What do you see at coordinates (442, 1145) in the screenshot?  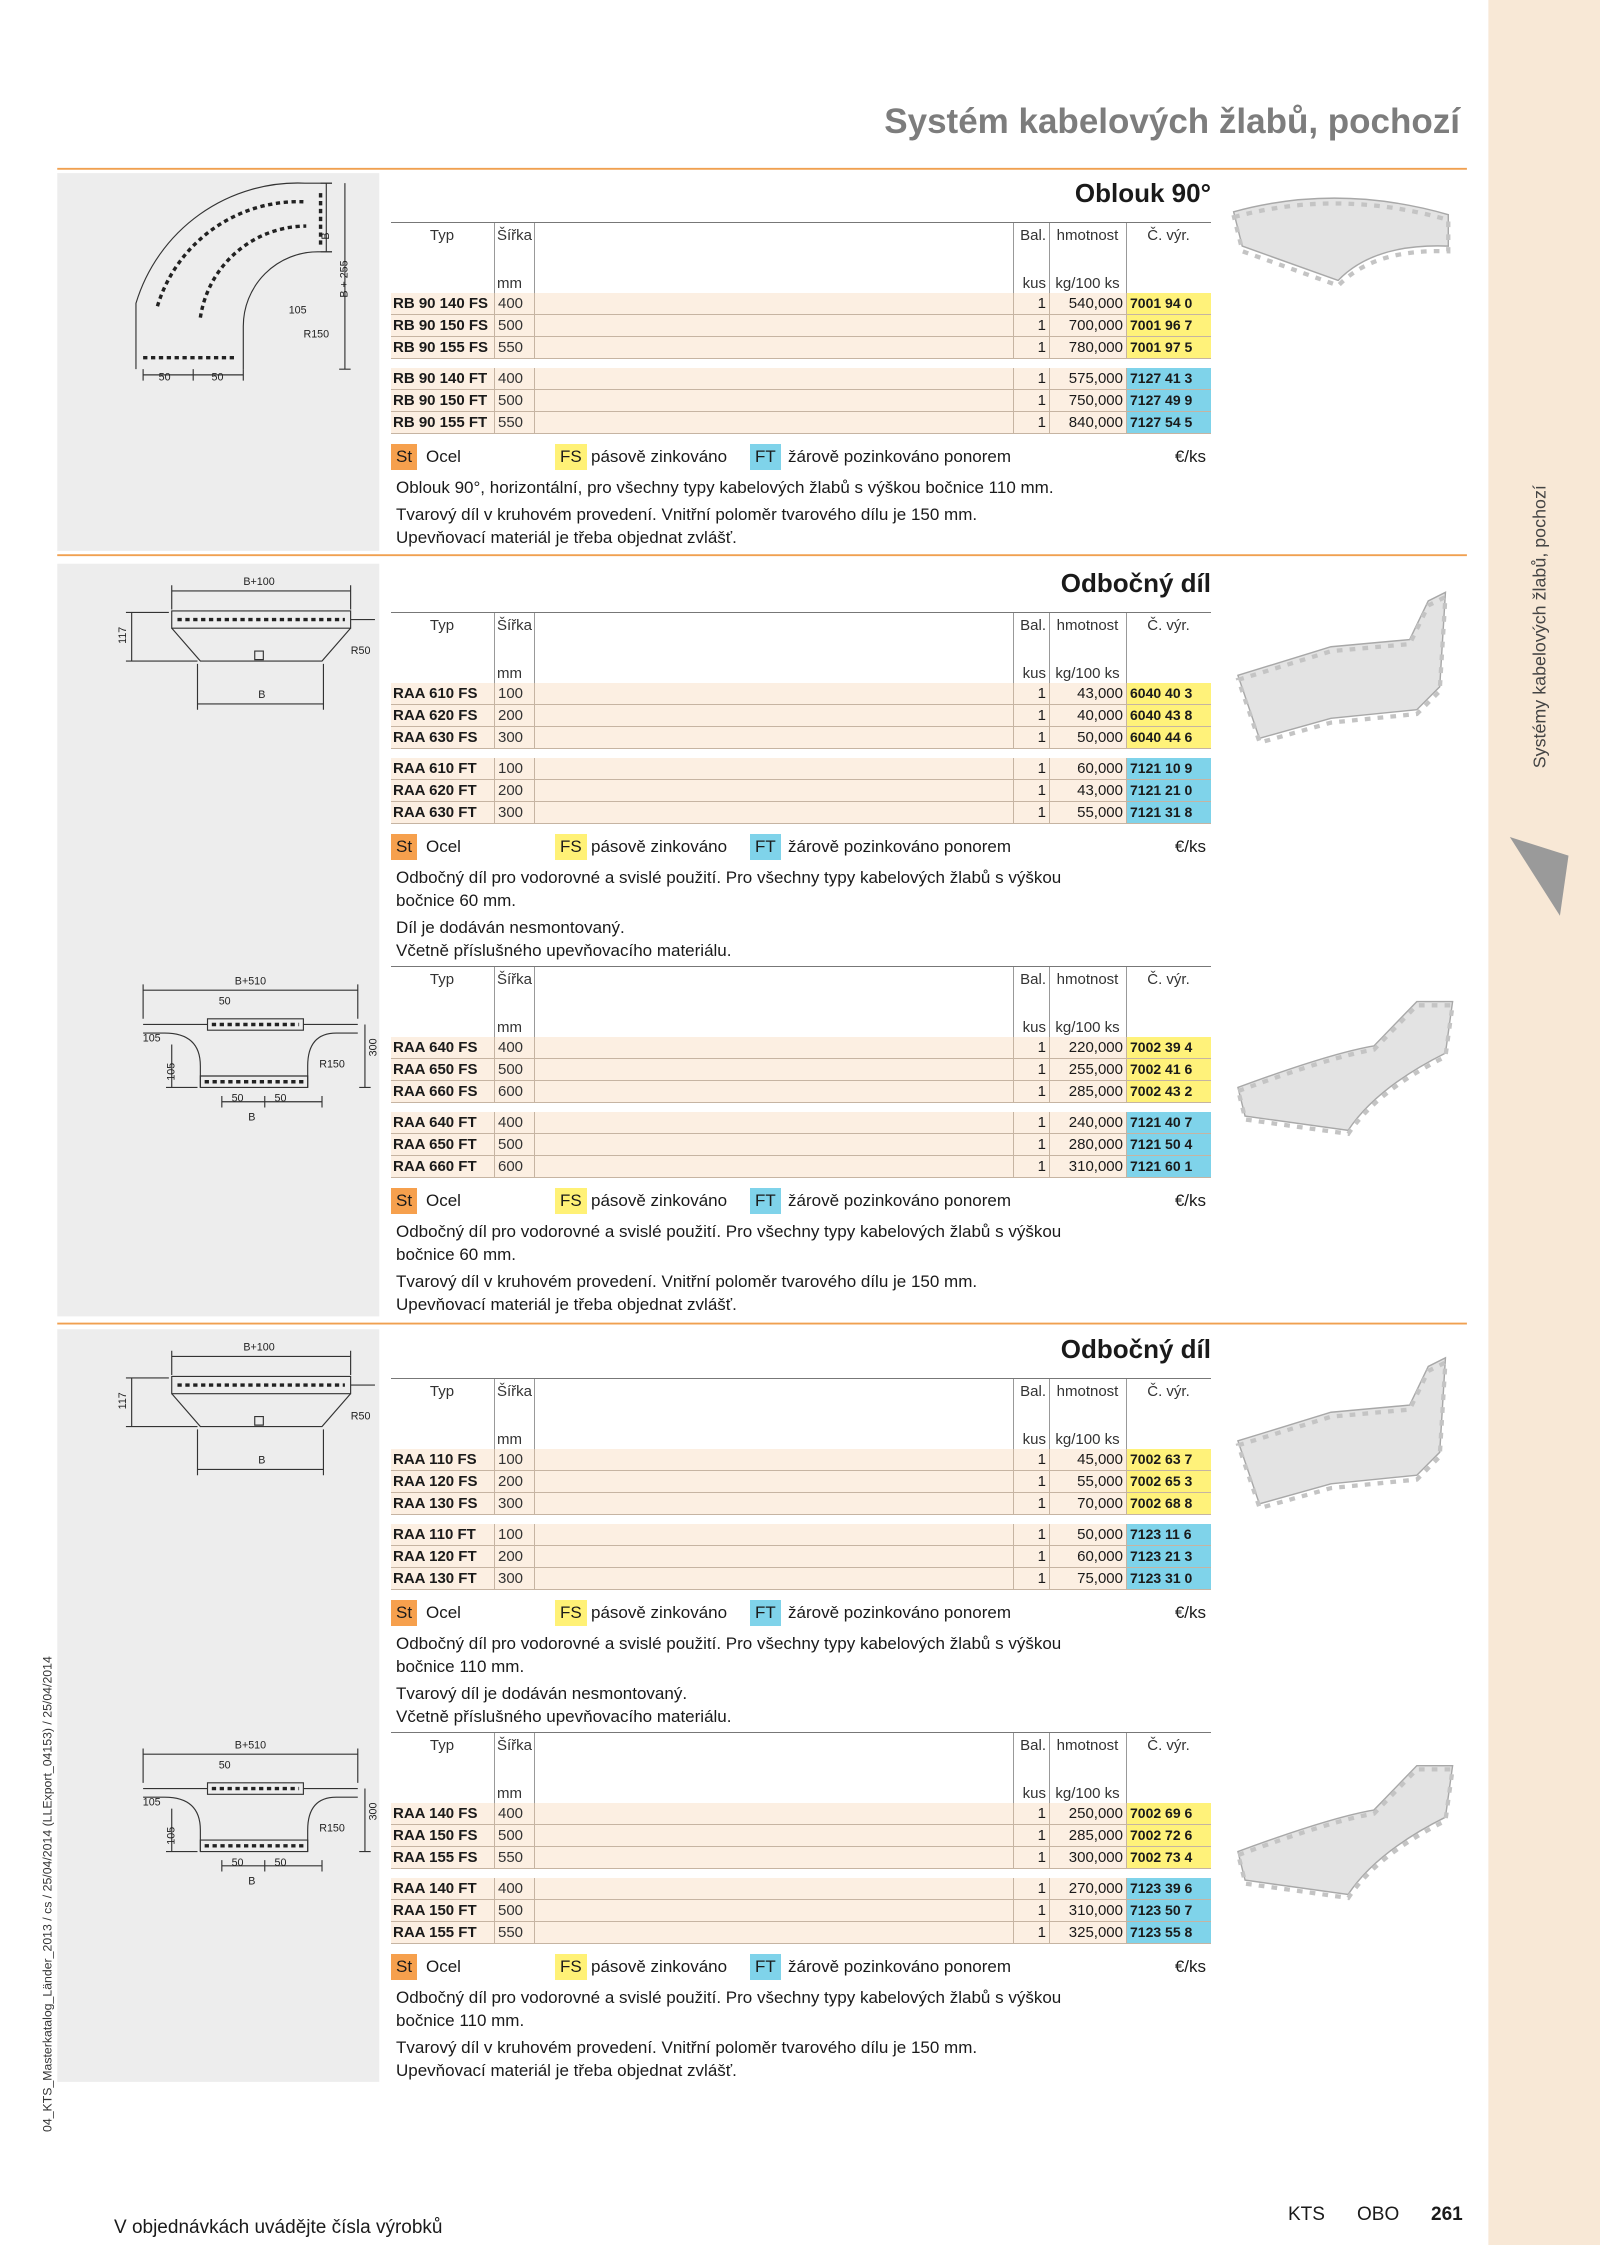 I see `type-code: RAA 650 FT` at bounding box center [442, 1145].